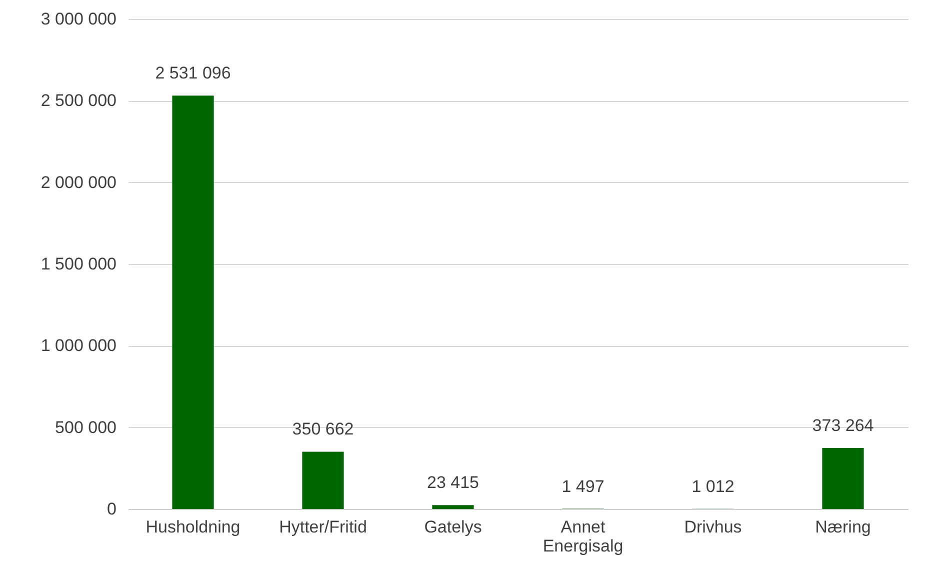  What do you see at coordinates (193, 73) in the screenshot?
I see `data-label: 2 531 096` at bounding box center [193, 73].